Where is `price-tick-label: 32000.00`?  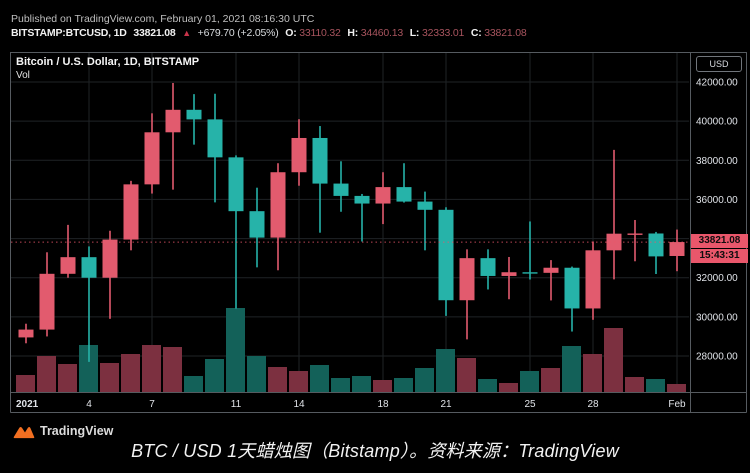 price-tick-label: 32000.00 is located at coordinates (717, 278).